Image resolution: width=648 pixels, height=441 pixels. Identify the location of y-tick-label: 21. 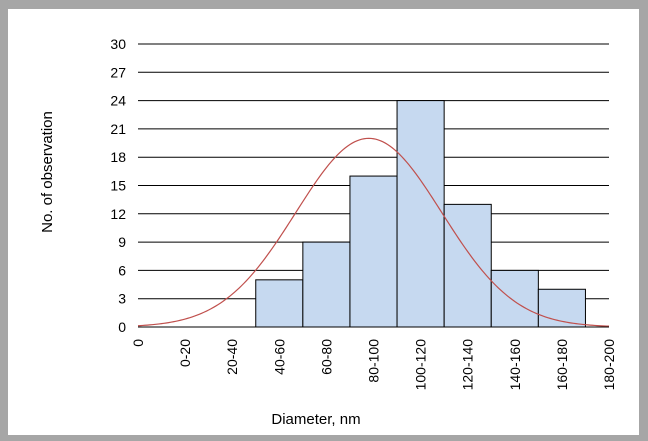
(118, 129).